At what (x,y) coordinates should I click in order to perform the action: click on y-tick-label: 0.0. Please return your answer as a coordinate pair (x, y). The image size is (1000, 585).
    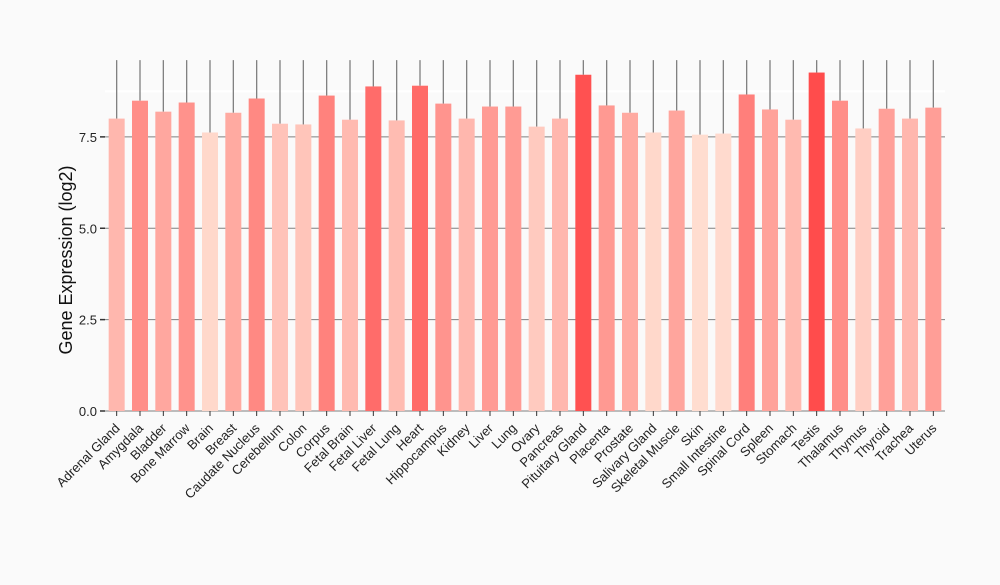
    Looking at the image, I should click on (88, 411).